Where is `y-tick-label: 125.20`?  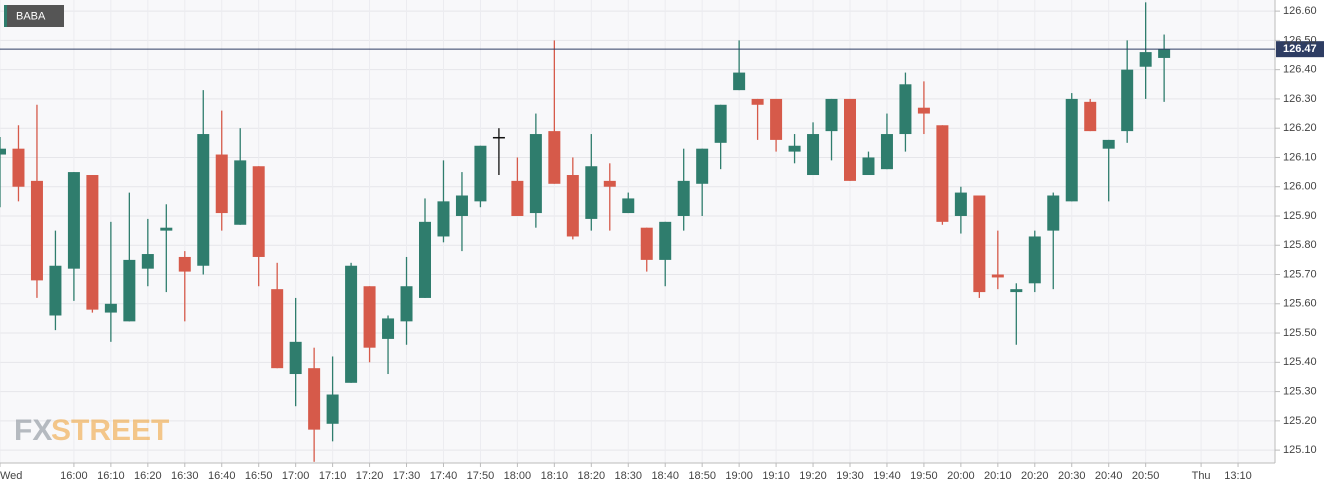 y-tick-label: 125.20 is located at coordinates (1300, 421).